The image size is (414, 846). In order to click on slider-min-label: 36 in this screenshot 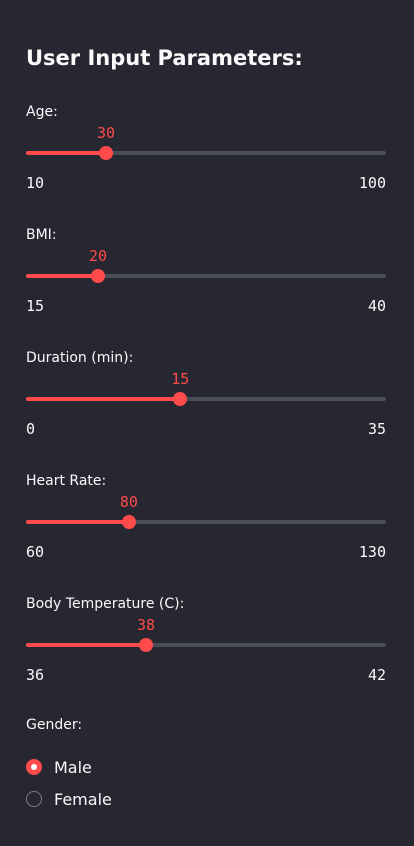, I will do `click(35, 675)`.